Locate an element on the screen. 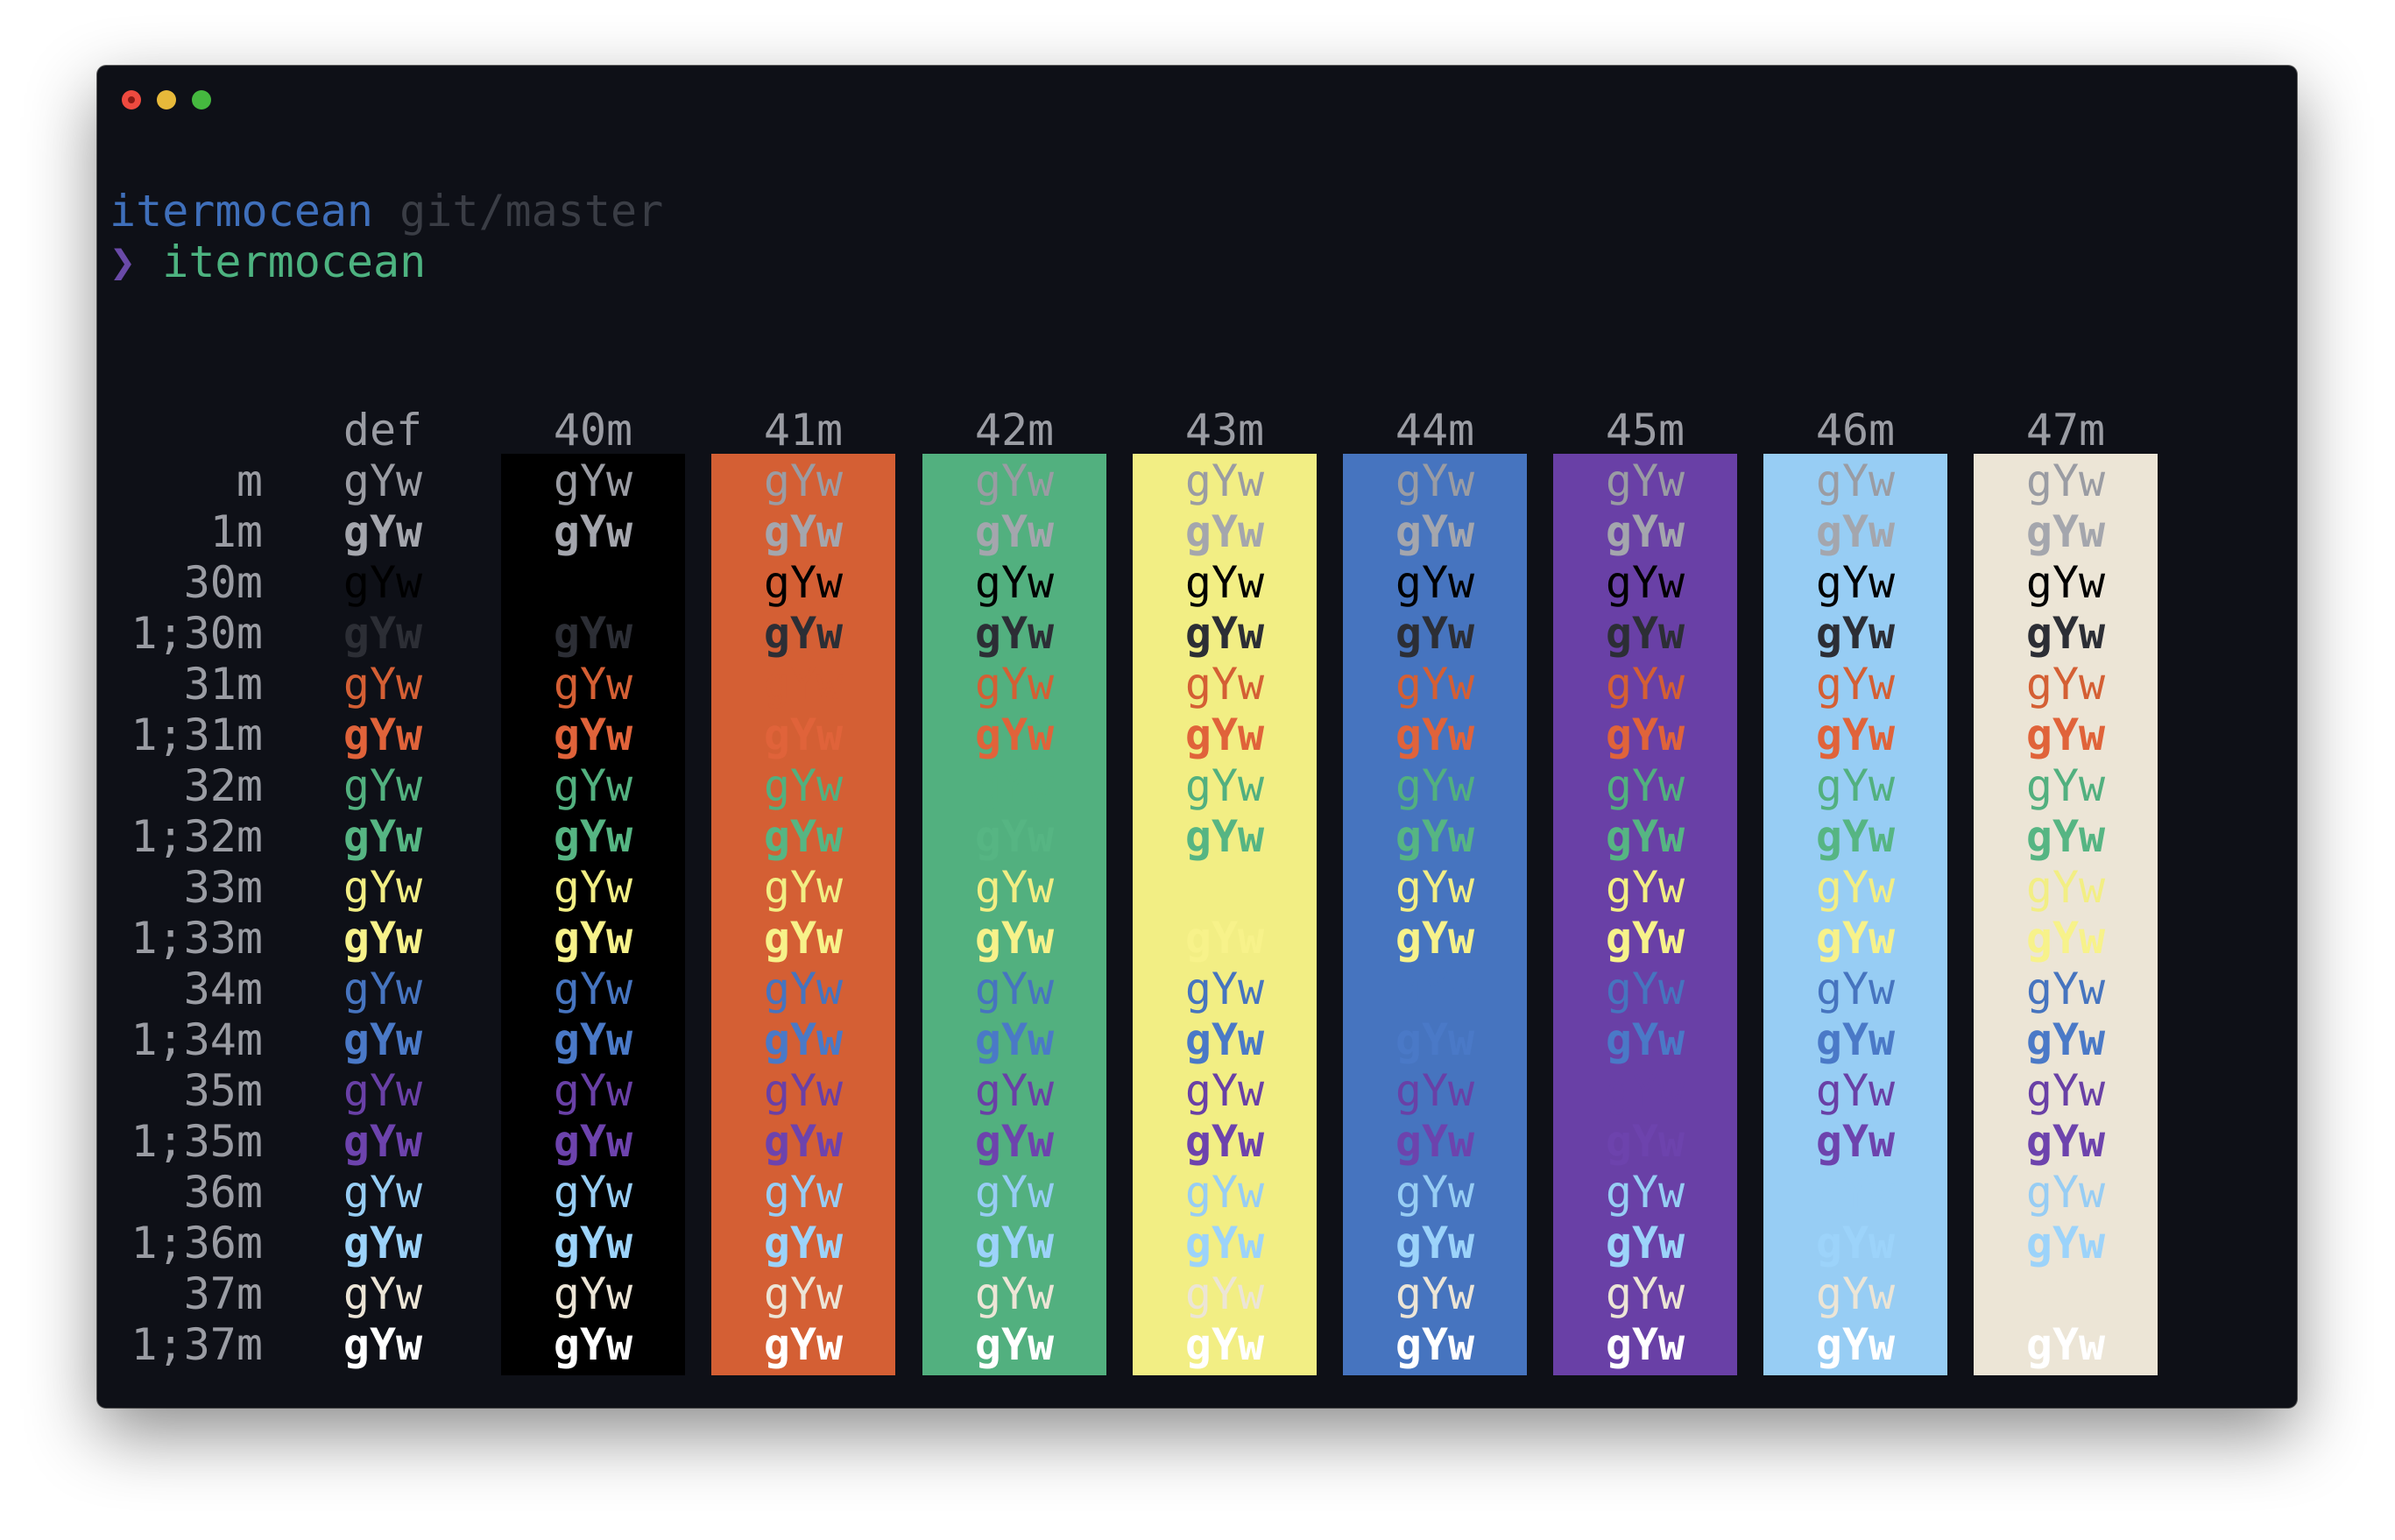 Image resolution: width=2395 pixels, height=1540 pixels. title-bar is located at coordinates (1197, 101).